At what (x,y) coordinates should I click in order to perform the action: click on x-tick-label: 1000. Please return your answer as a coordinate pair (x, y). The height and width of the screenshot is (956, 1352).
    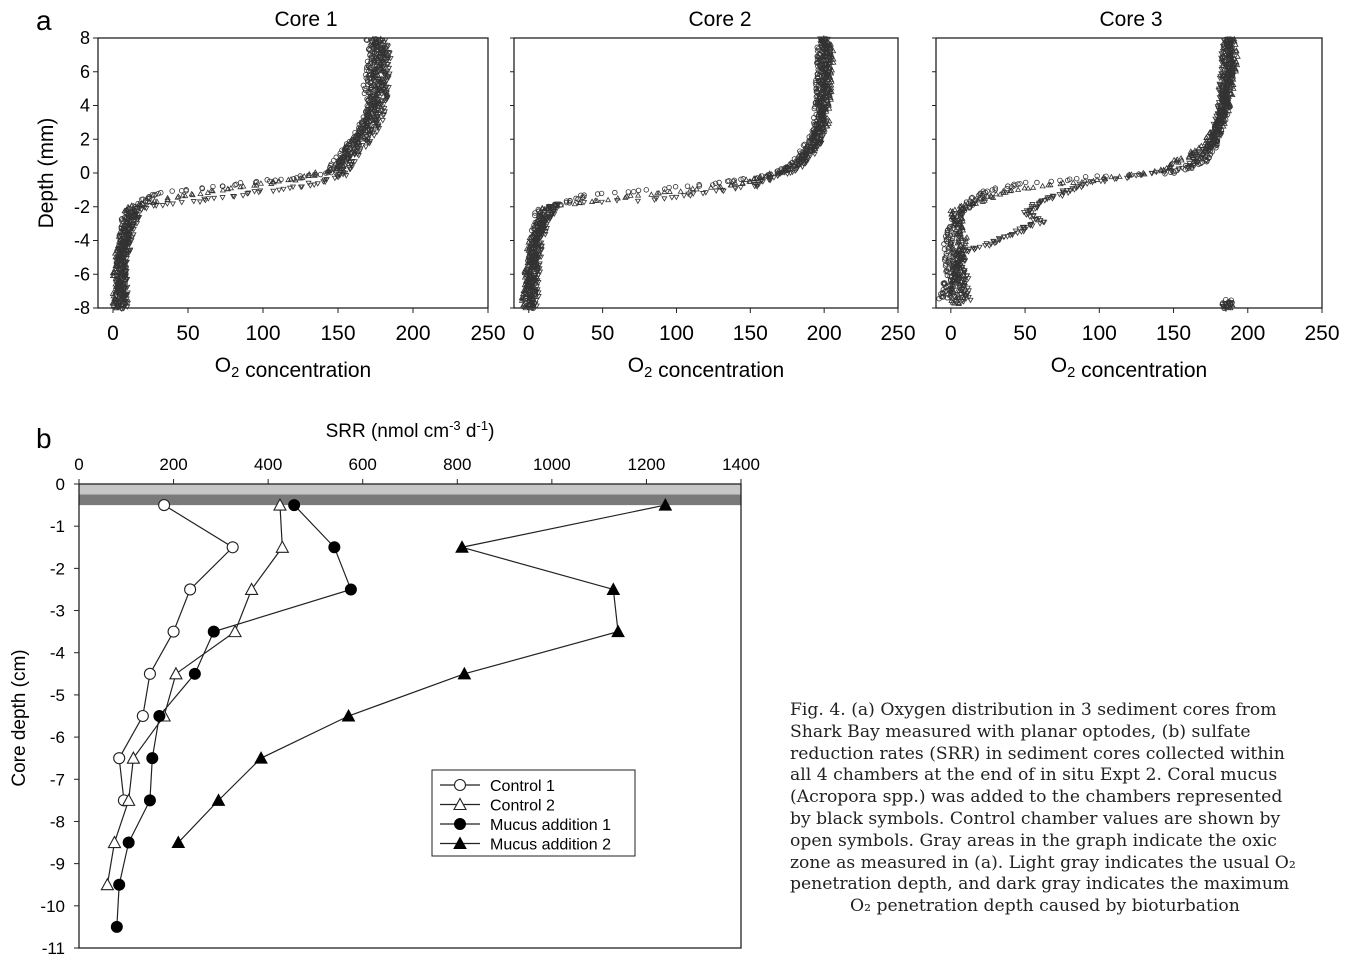
    Looking at the image, I should click on (552, 464).